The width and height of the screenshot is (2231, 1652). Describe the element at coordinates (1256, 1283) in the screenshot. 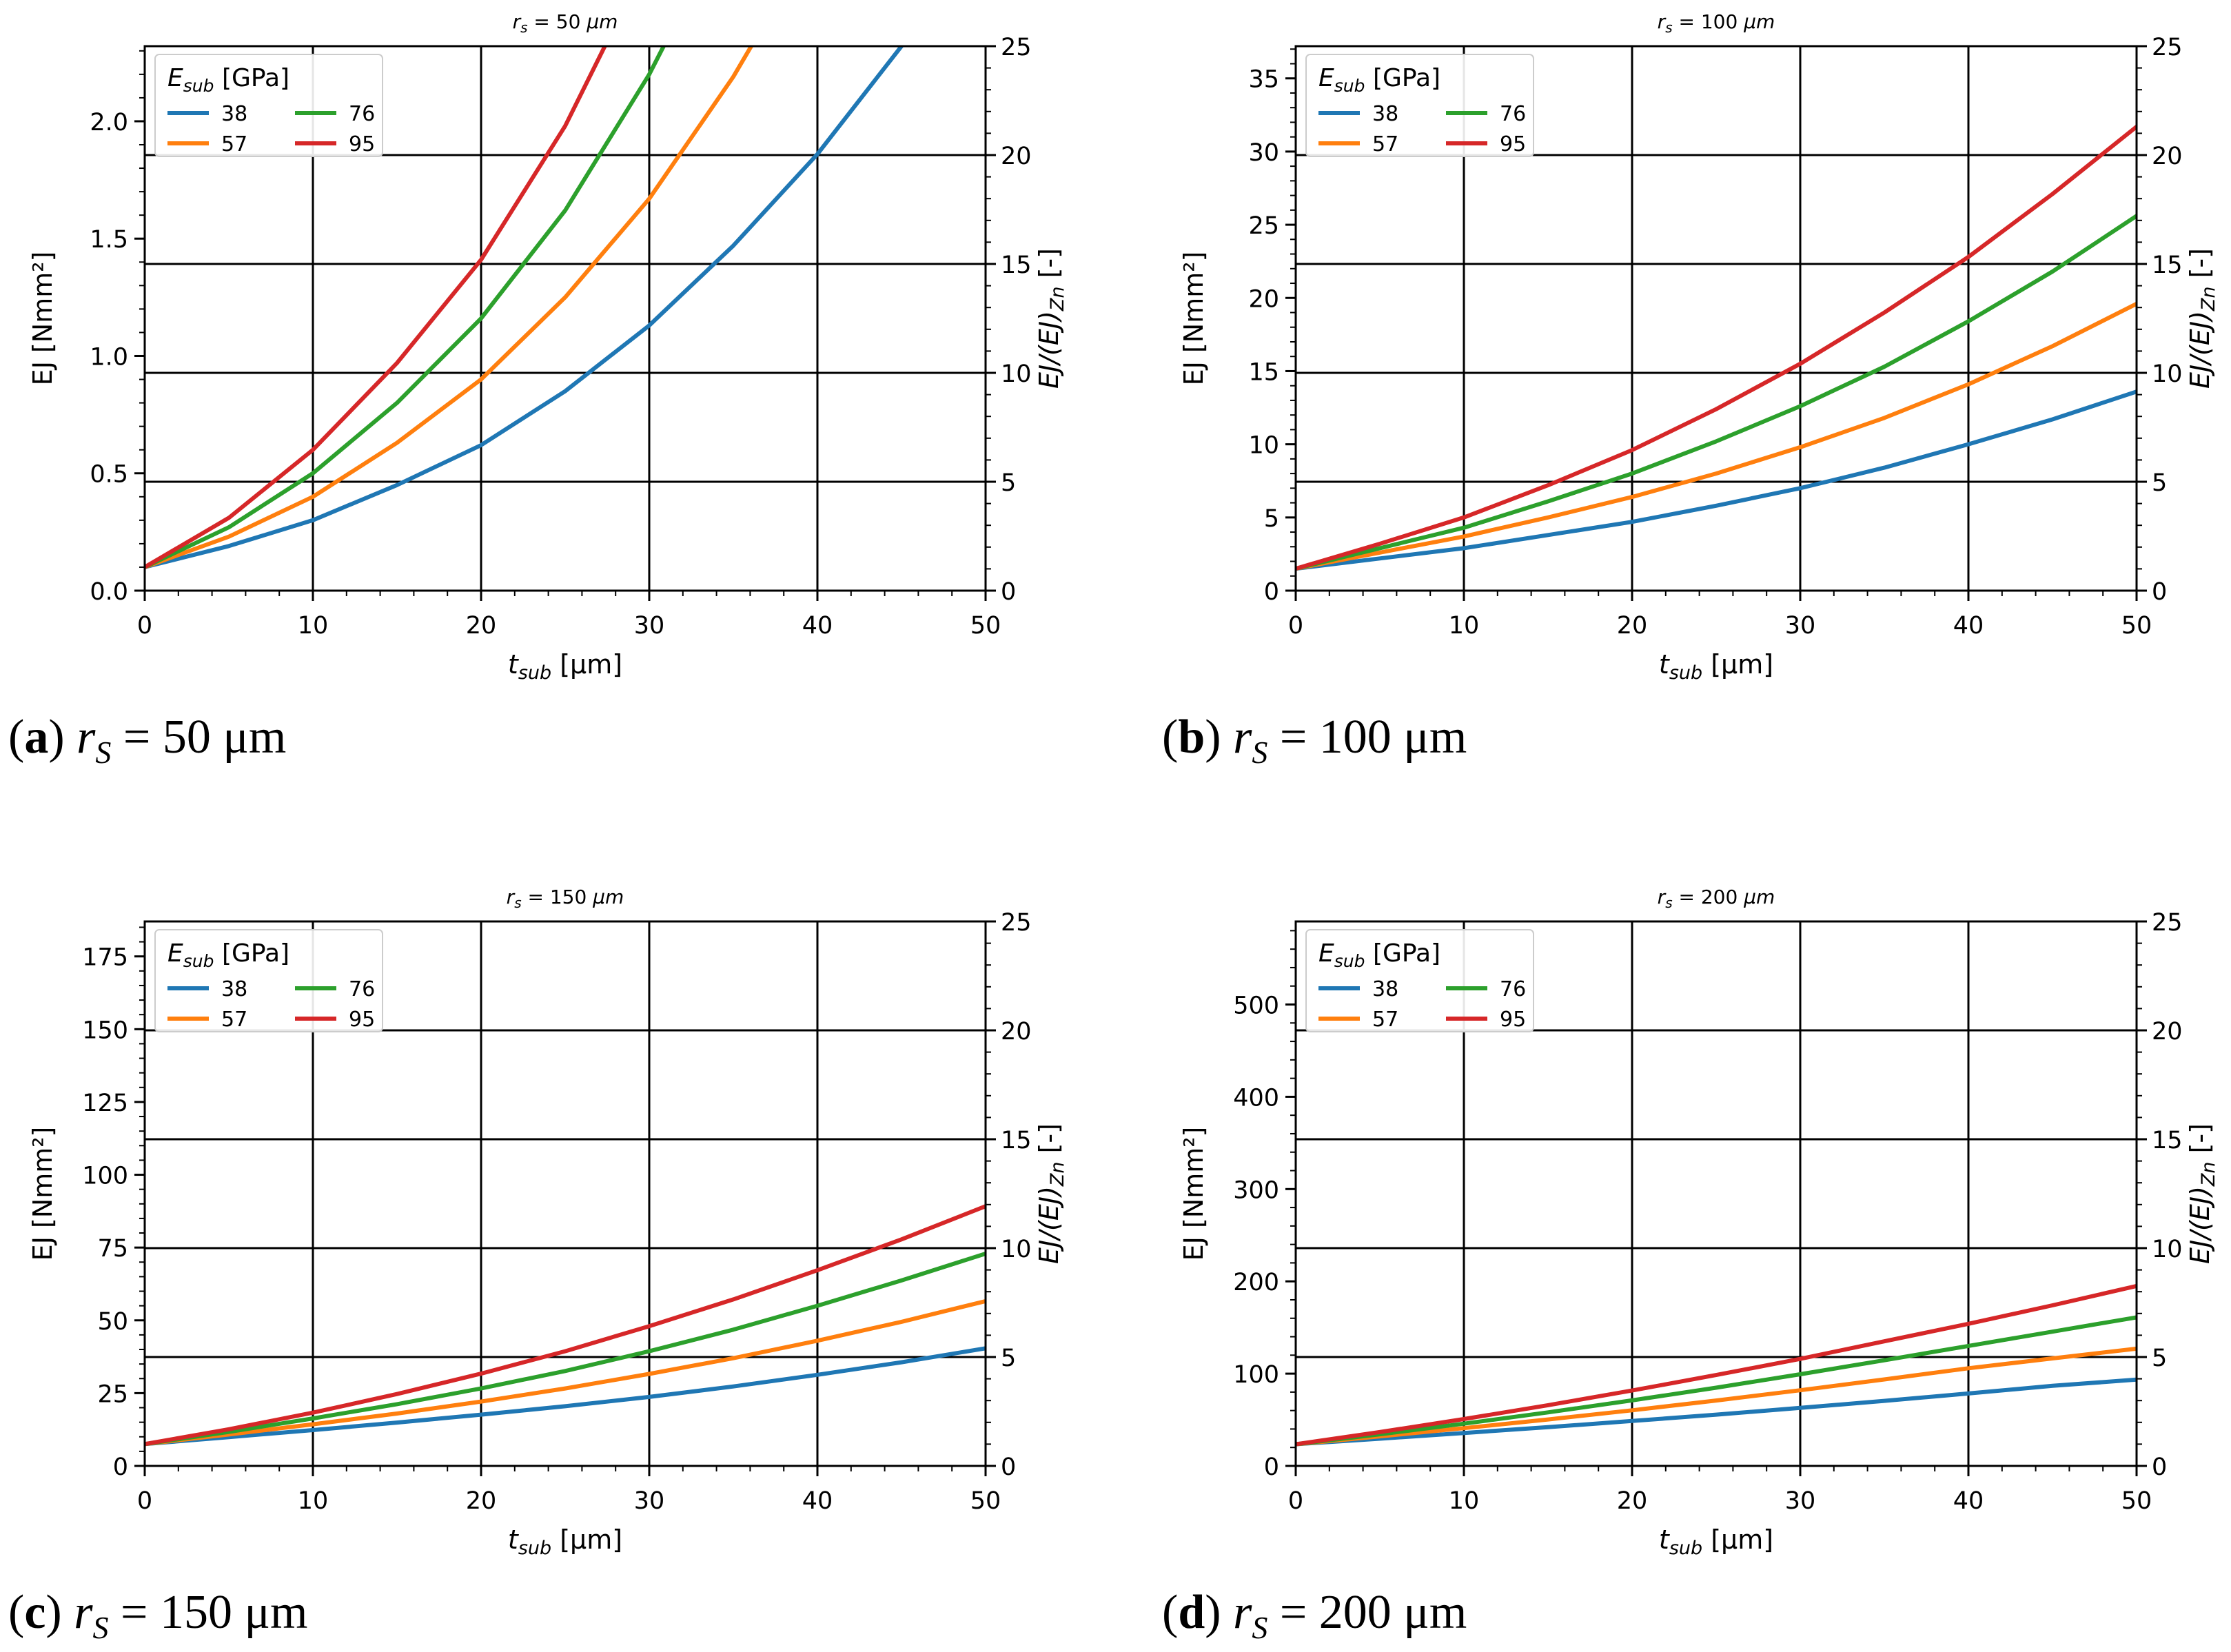

I see `y-tick-label: 200` at that location.